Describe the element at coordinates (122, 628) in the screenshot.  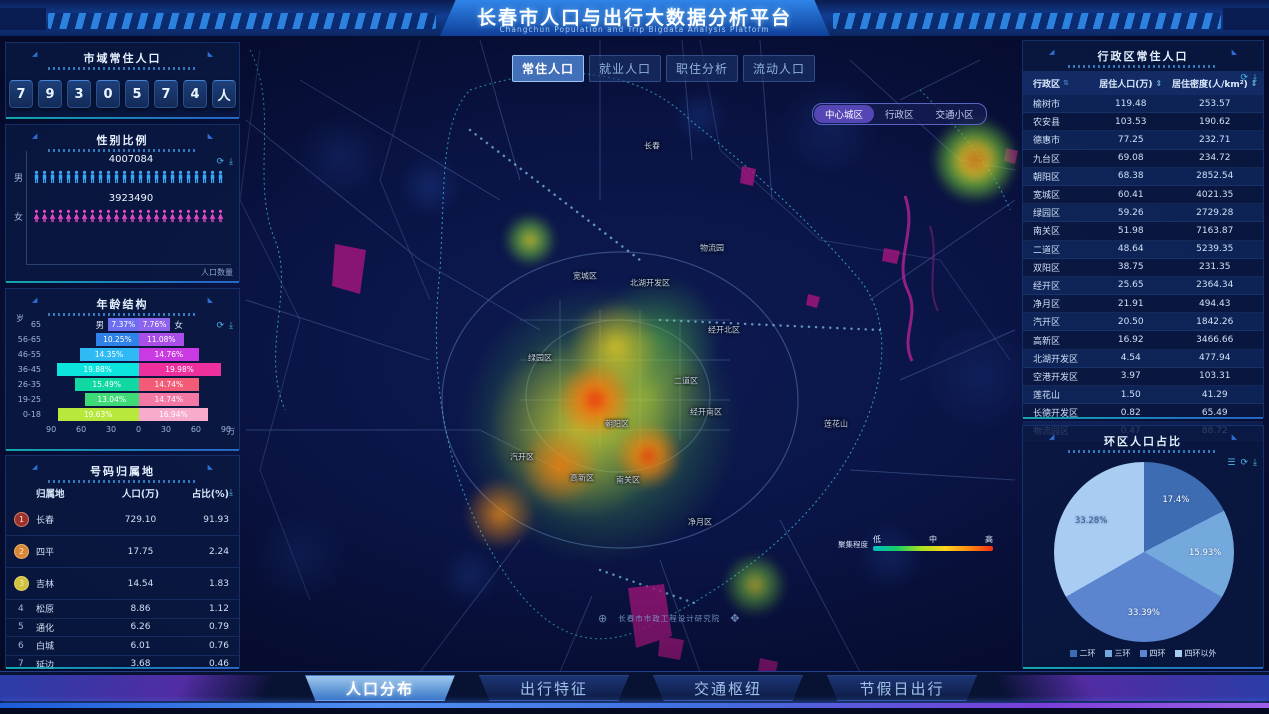
I see `table-row: 5 通化 6.26 0.79` at that location.